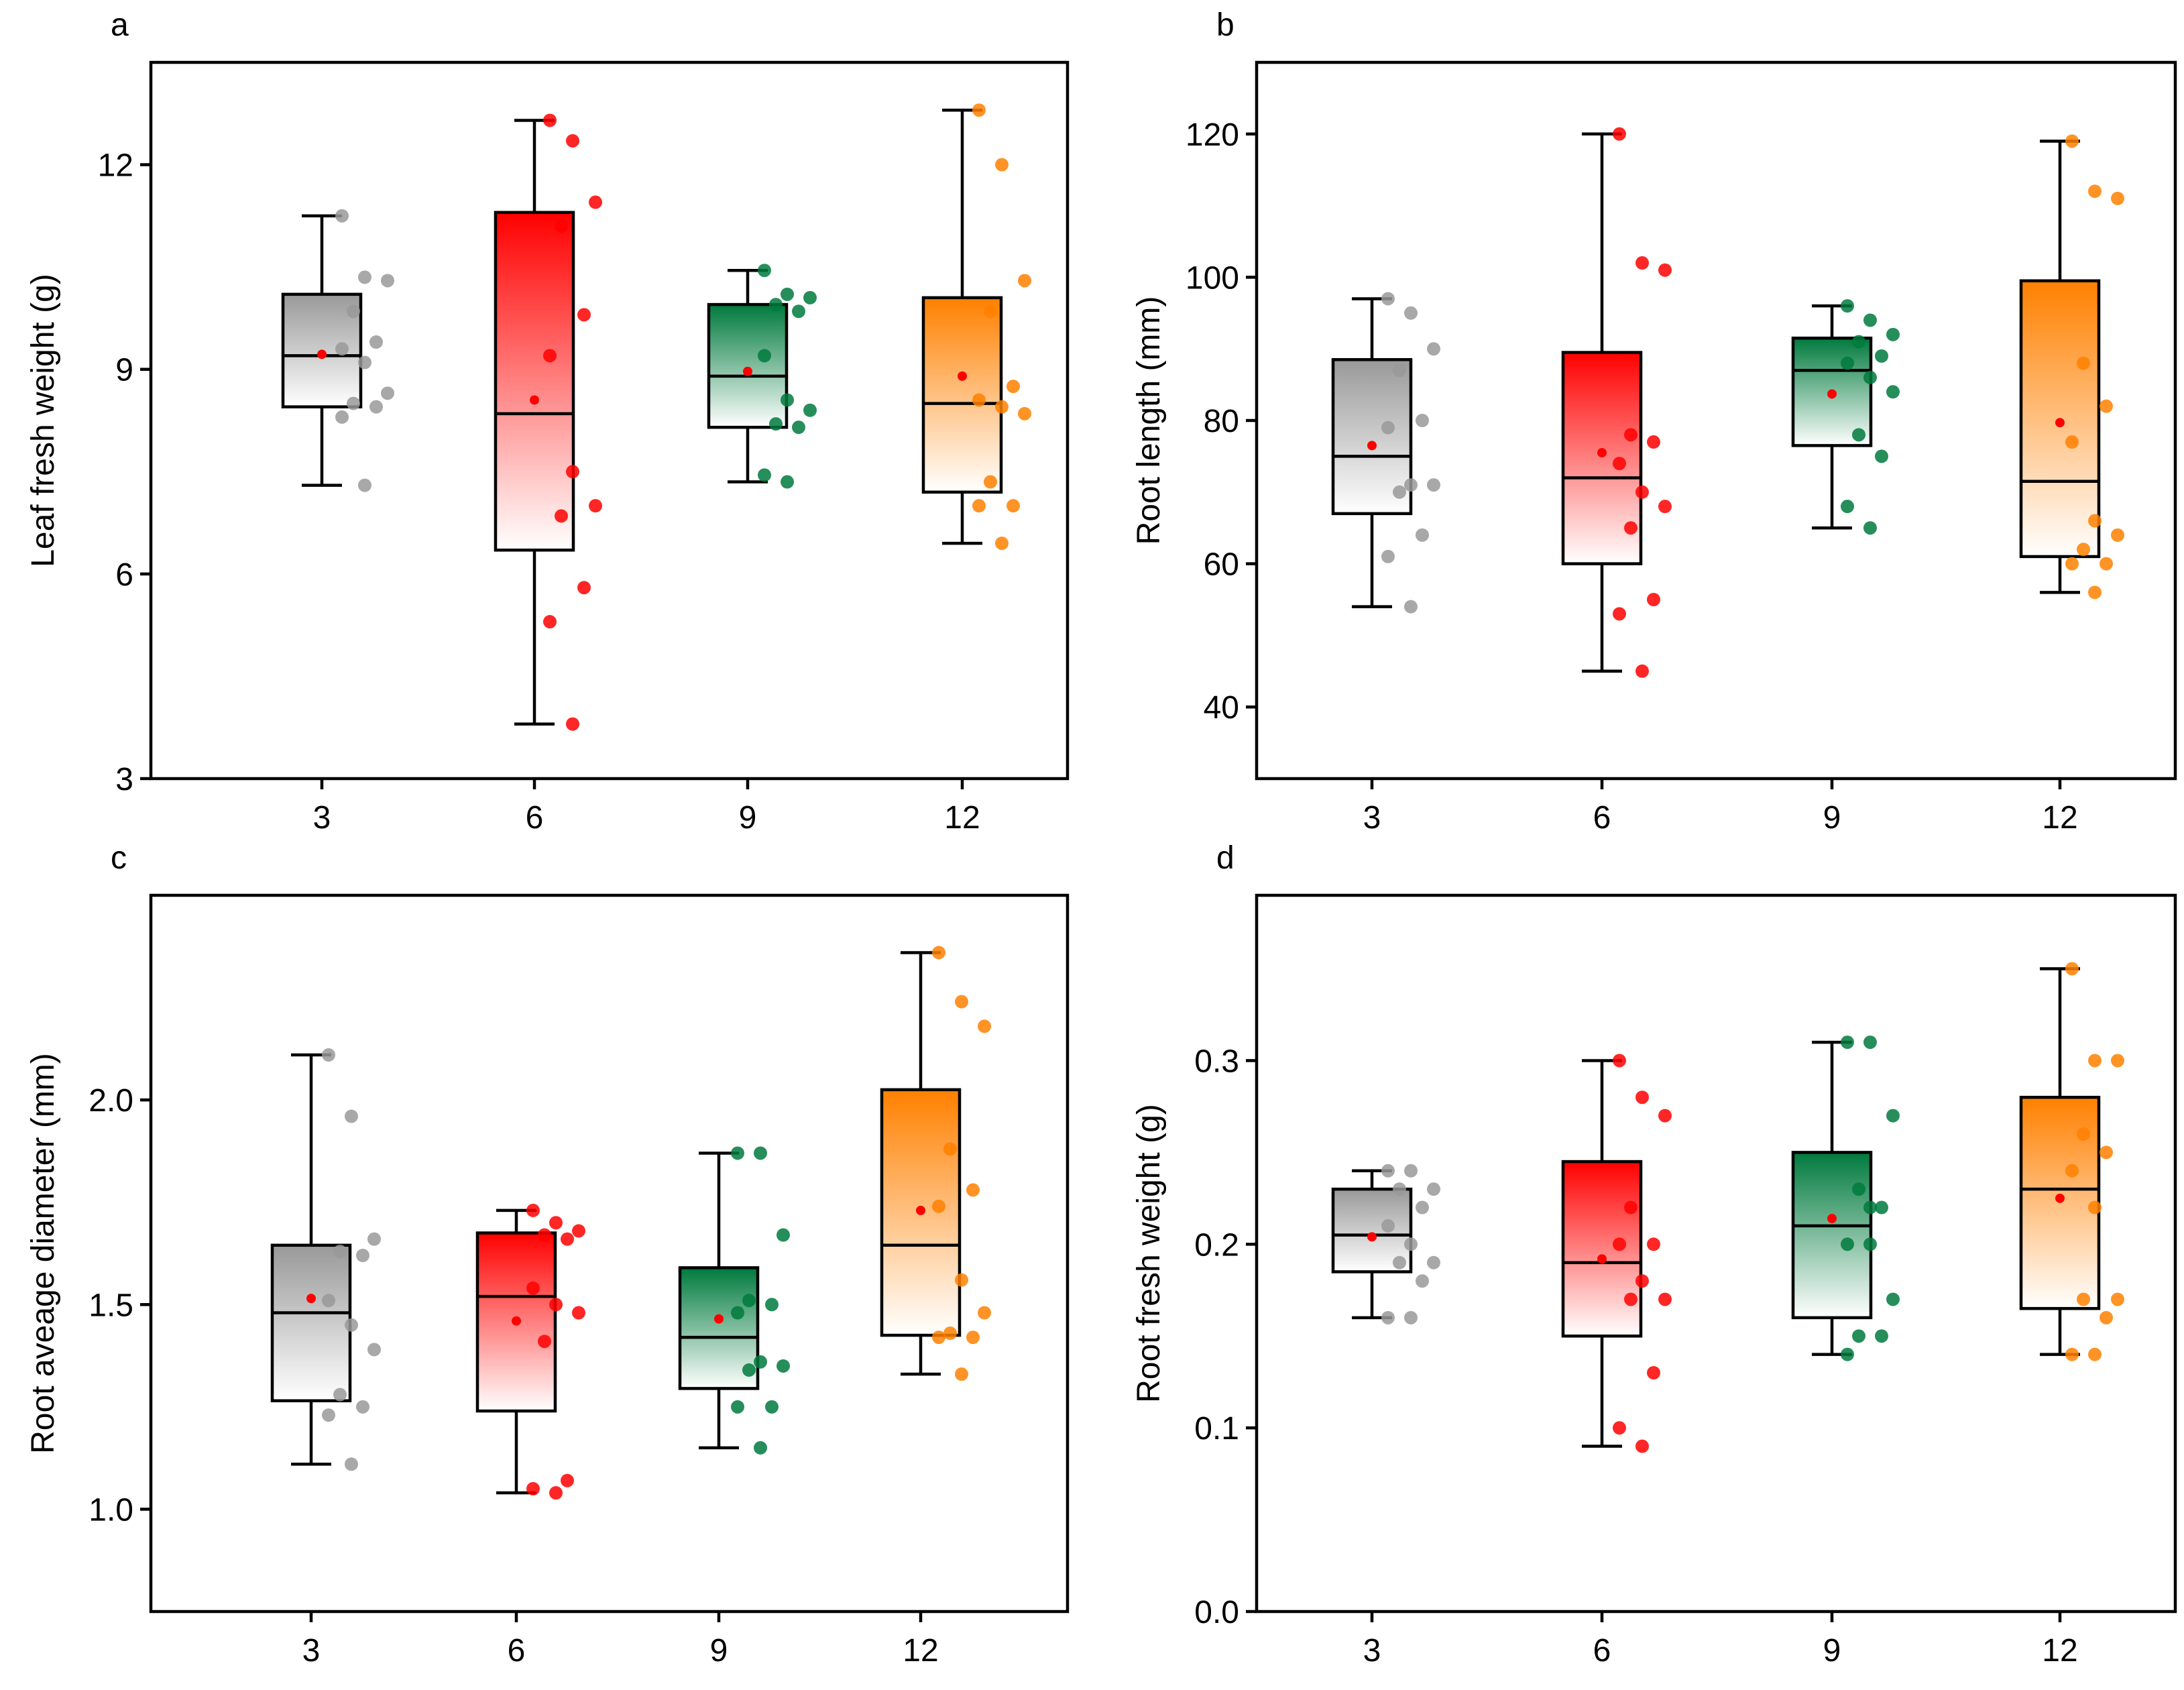 The height and width of the screenshot is (1690, 2184). What do you see at coordinates (111, 1101) in the screenshot?
I see `y-tick-label: 2.0` at bounding box center [111, 1101].